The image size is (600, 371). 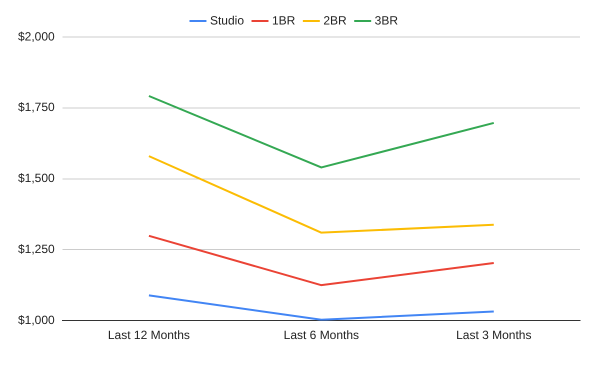 I want to click on legend-label: 3BR, so click(x=386, y=20).